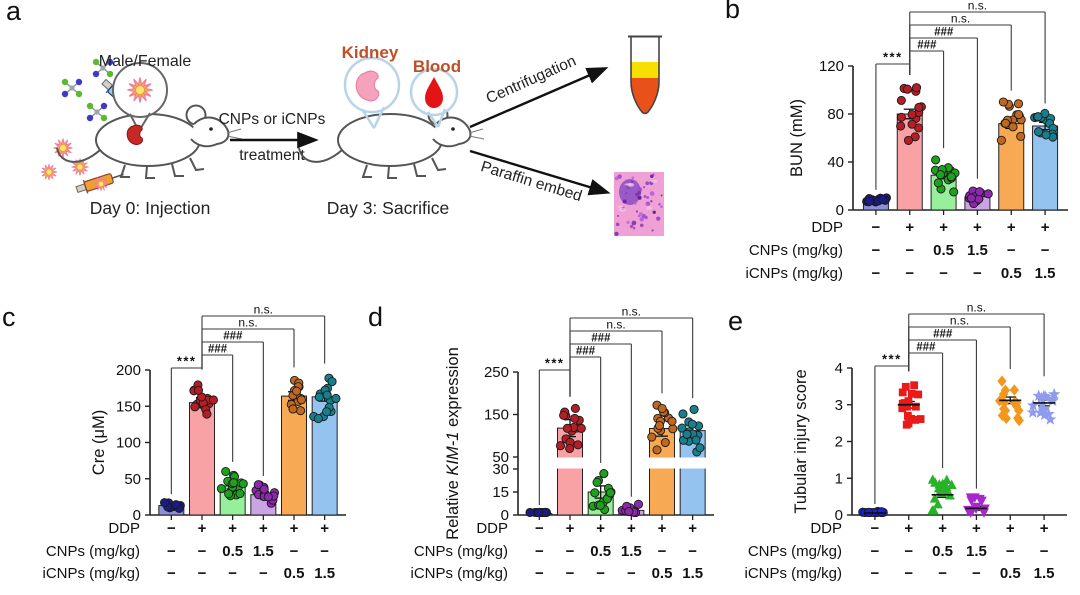  I want to click on svg-text: 4, so click(839, 368).